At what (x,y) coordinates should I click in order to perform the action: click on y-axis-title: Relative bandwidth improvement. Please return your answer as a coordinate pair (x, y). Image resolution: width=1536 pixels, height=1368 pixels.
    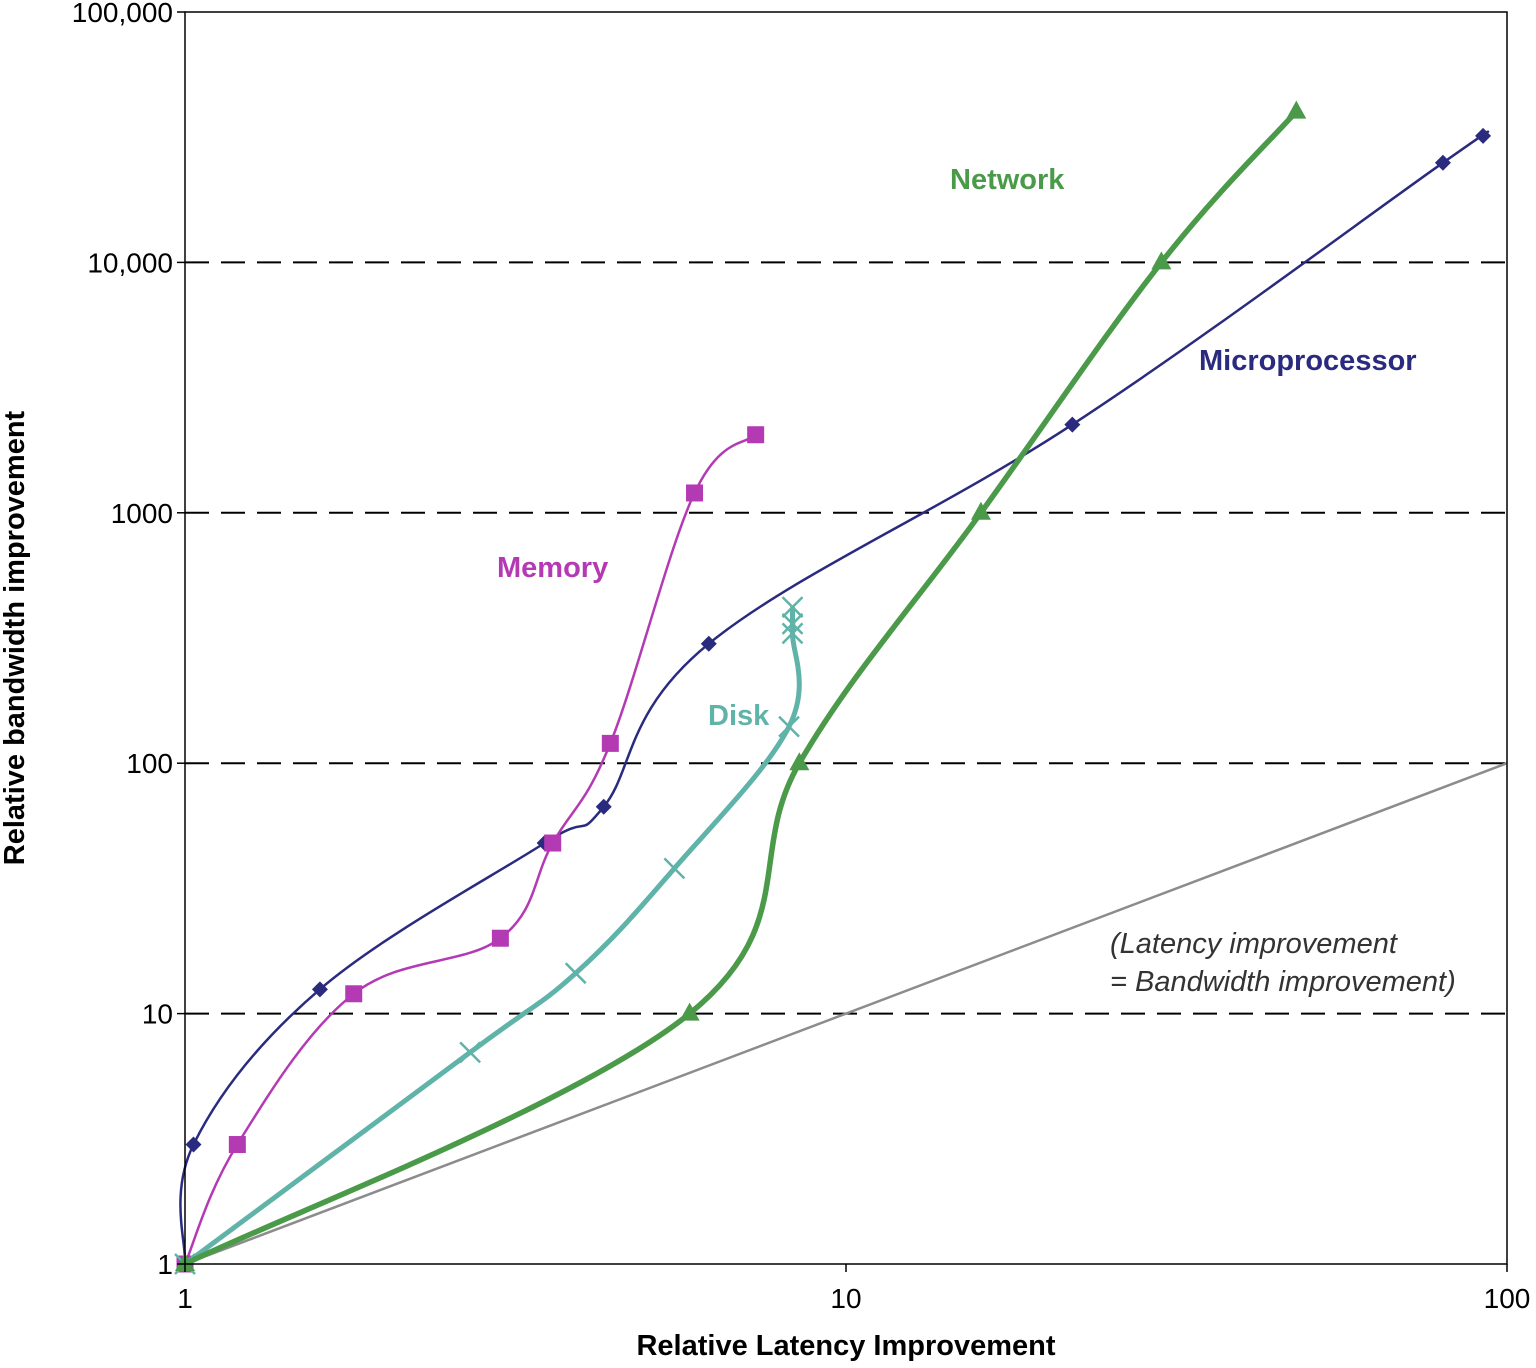
    Looking at the image, I should click on (15, 637).